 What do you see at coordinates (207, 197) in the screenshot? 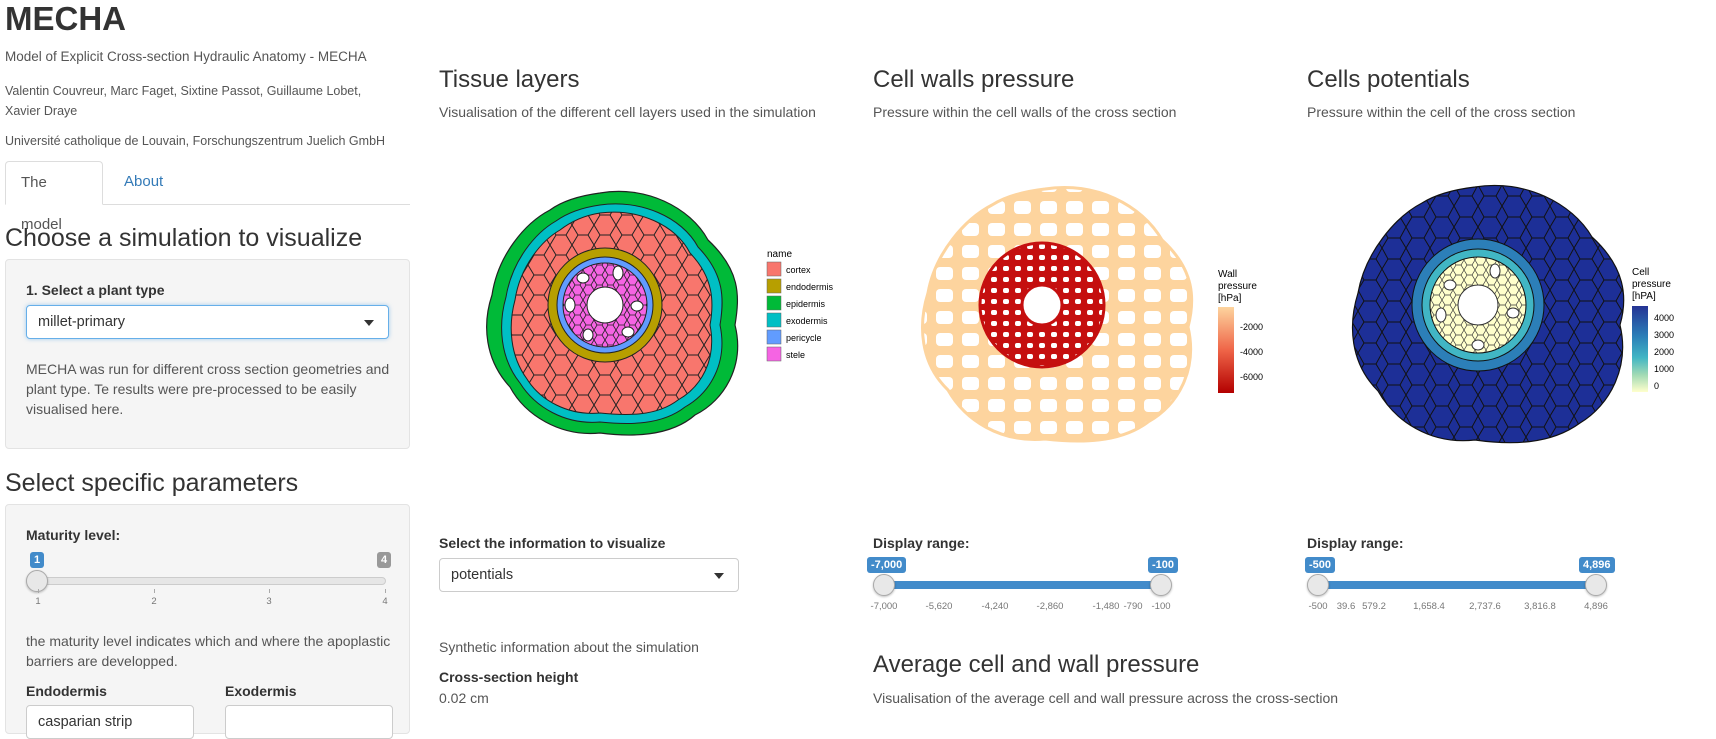
I see `main-tabs: The model About` at bounding box center [207, 197].